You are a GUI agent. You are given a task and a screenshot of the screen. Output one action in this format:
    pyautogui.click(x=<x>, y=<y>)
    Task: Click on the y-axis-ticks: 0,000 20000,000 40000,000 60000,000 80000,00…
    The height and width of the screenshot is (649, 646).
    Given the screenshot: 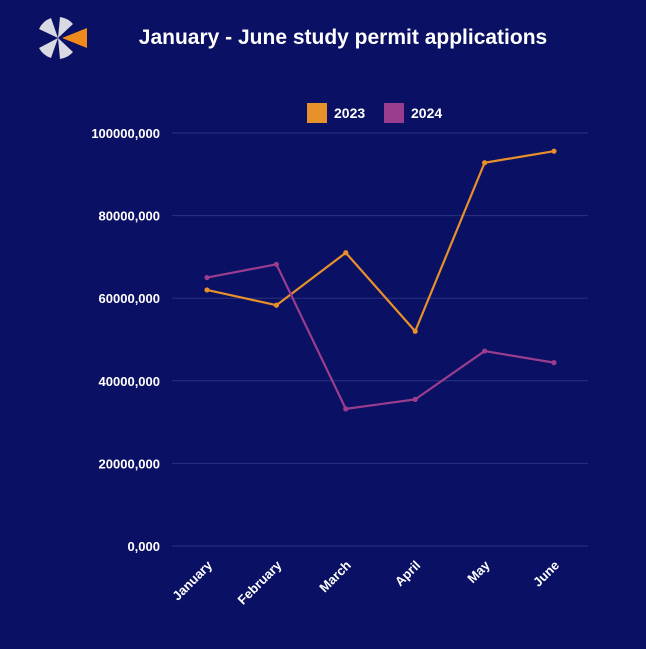 What is the action you would take?
    pyautogui.click(x=125, y=340)
    